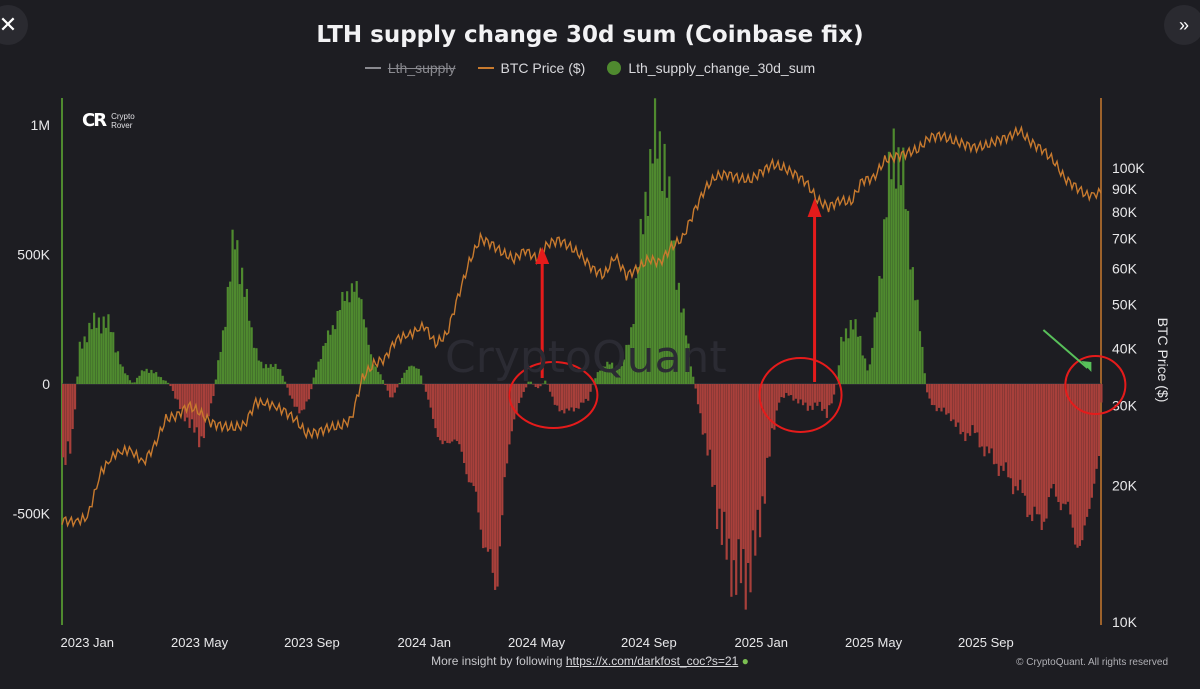 The width and height of the screenshot is (1200, 689). Describe the element at coordinates (40, 125) in the screenshot. I see `y-left-tick-label: 1M` at that location.